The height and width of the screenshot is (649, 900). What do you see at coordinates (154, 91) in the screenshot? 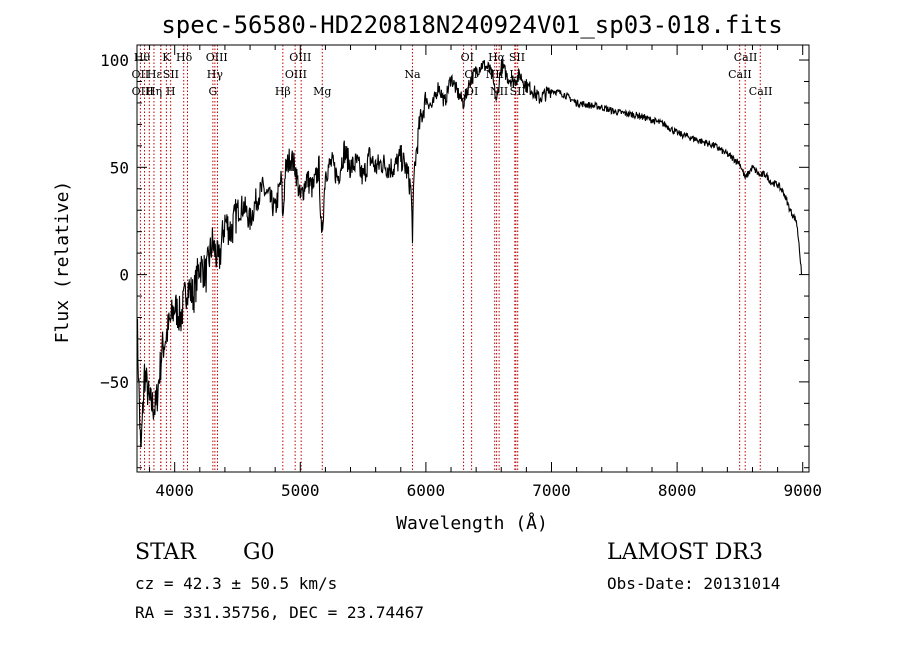
I see `spectral-line-label: Hη` at bounding box center [154, 91].